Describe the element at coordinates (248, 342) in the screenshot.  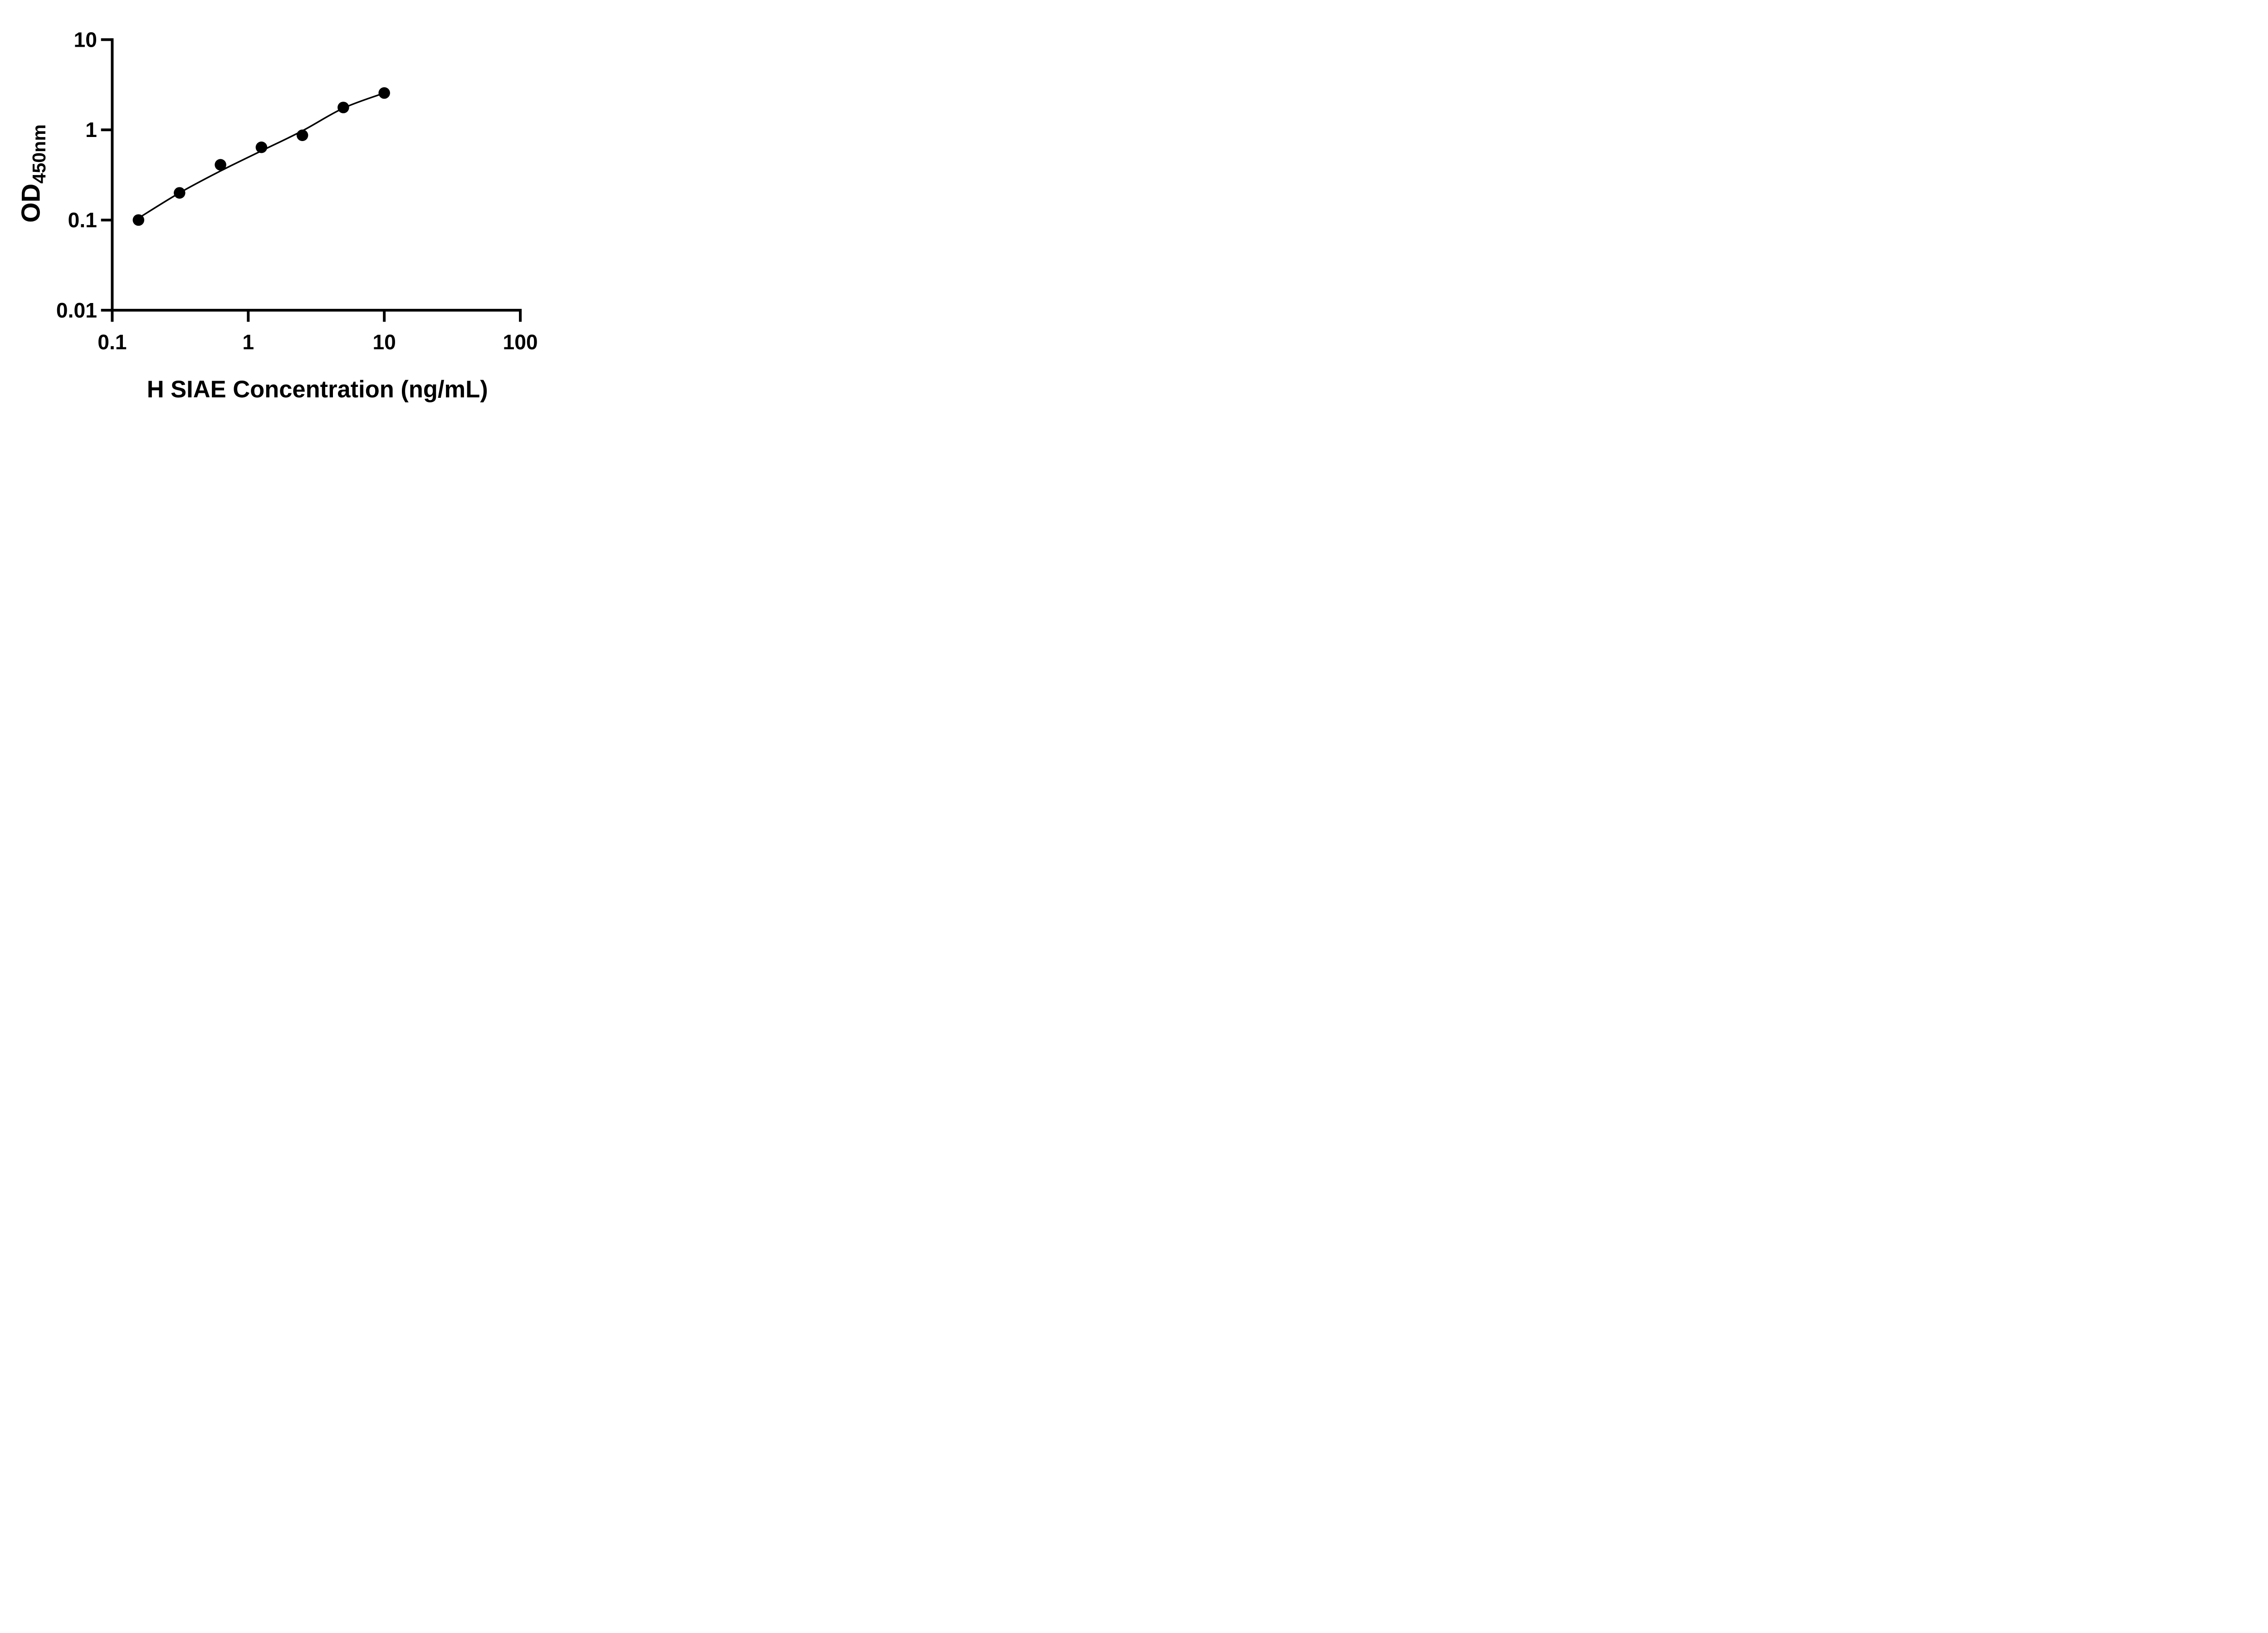
I see `x-tick-label-1: 1` at that location.